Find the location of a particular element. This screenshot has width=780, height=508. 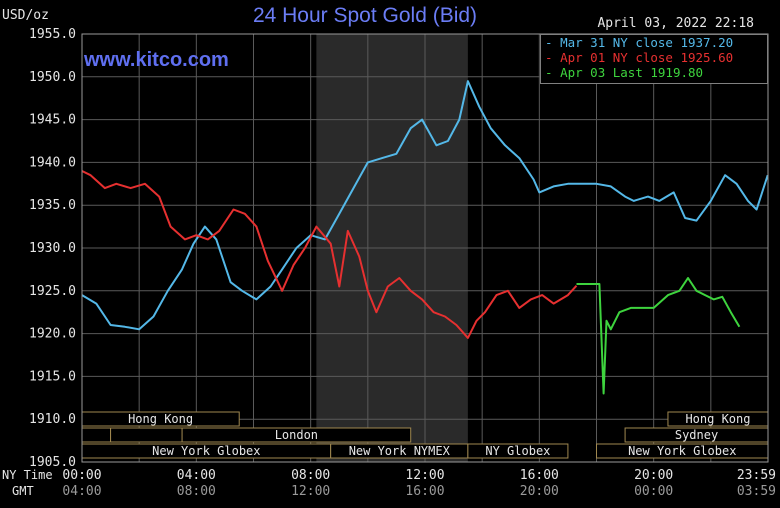

x-tick-label-gmt: 00:00 is located at coordinates (653, 491).